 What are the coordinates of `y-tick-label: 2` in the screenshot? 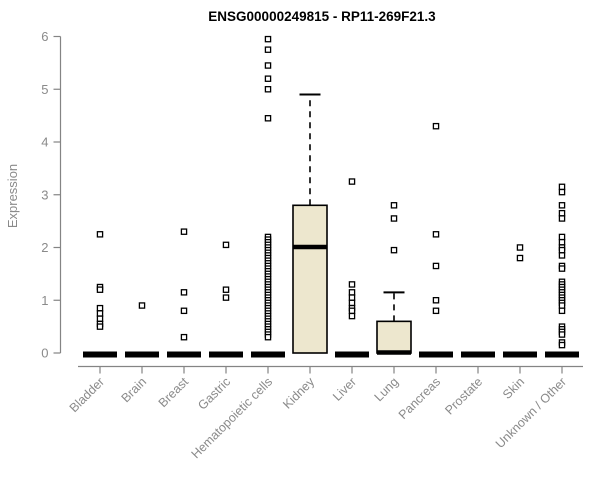 It's located at (44, 247).